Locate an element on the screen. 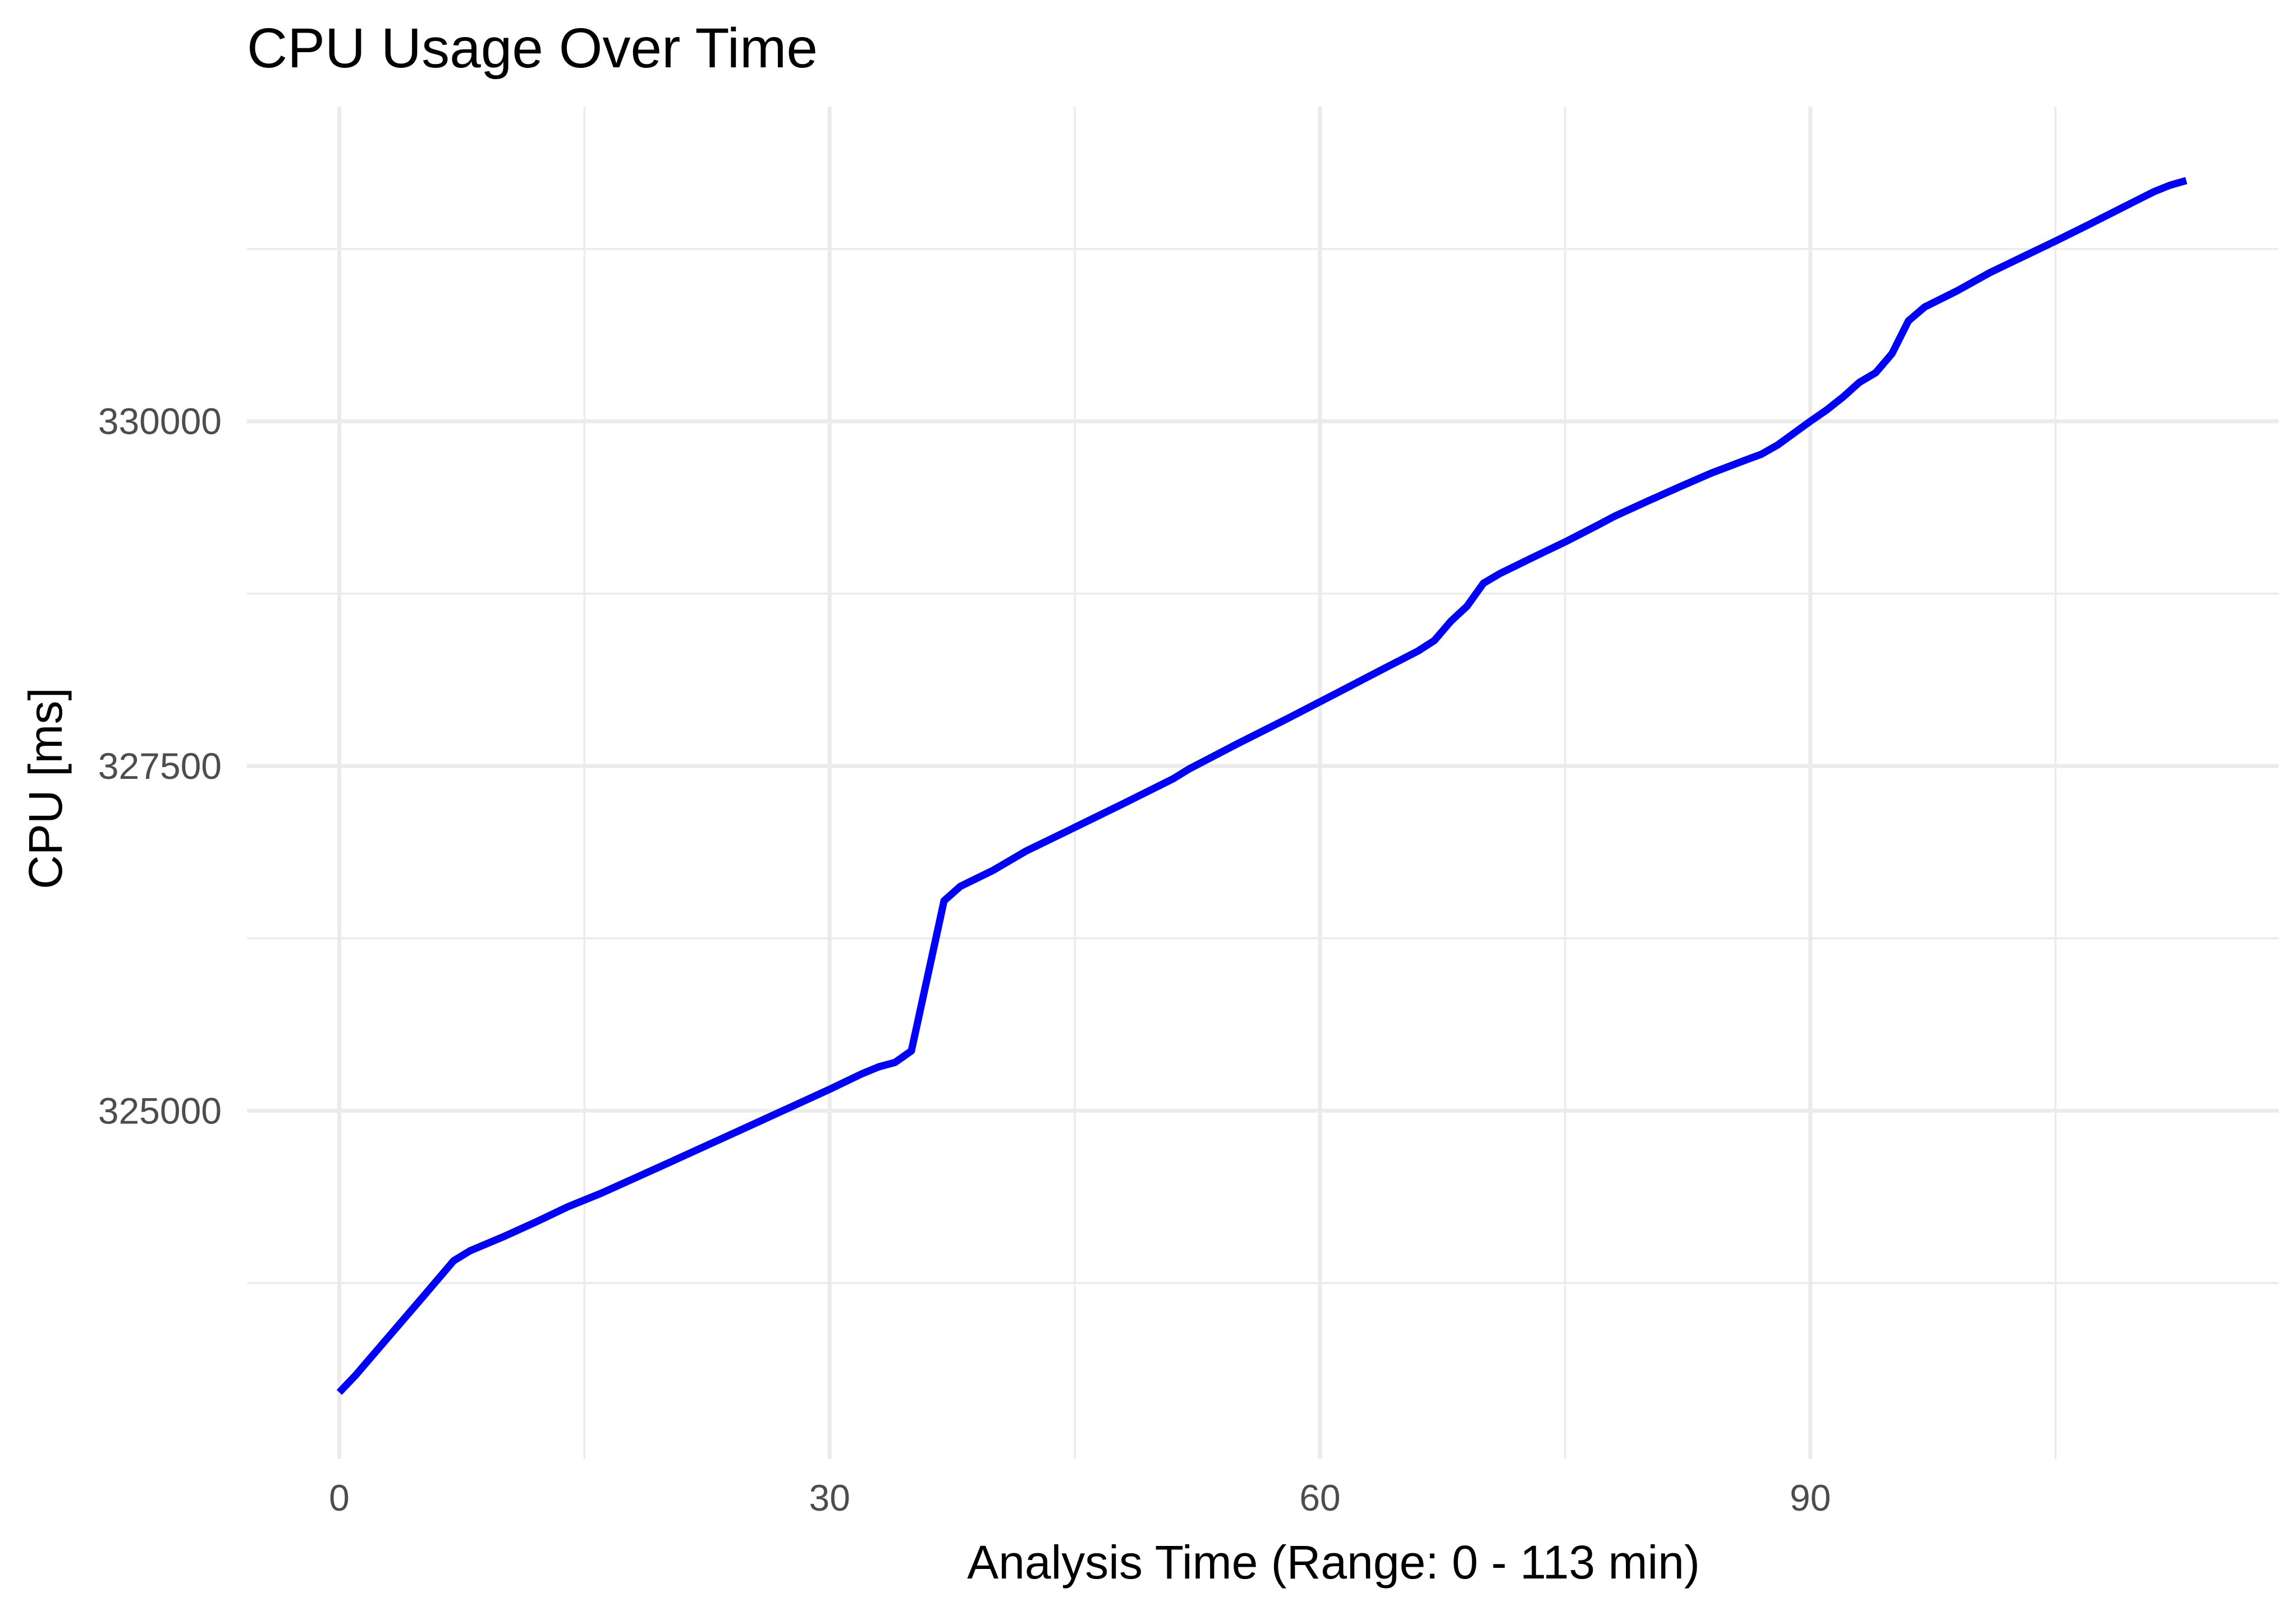 The image size is (2296, 1606). chart-title: CPU Usage Over Time is located at coordinates (532, 48).